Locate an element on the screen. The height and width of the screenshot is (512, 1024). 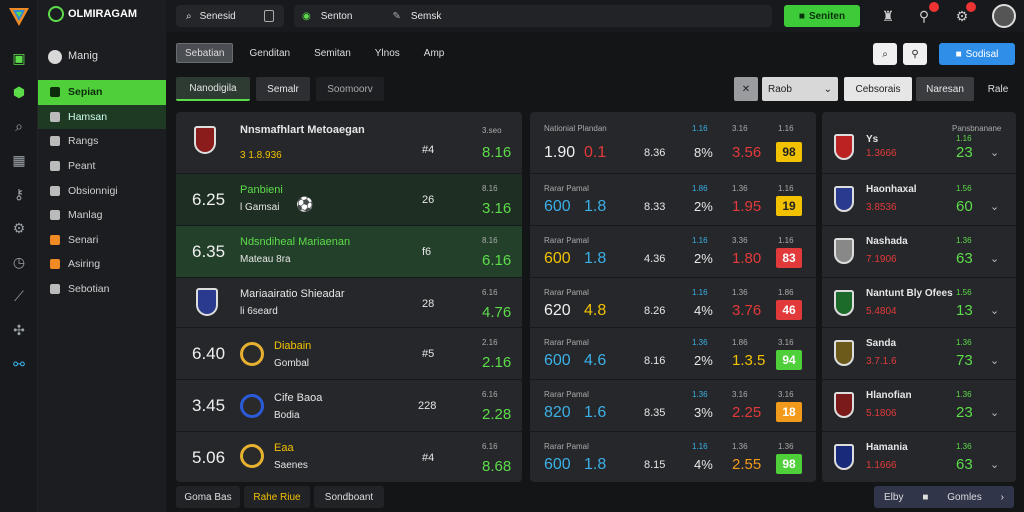
bottom-button-3: Sondboant is located at coordinates (349, 497).